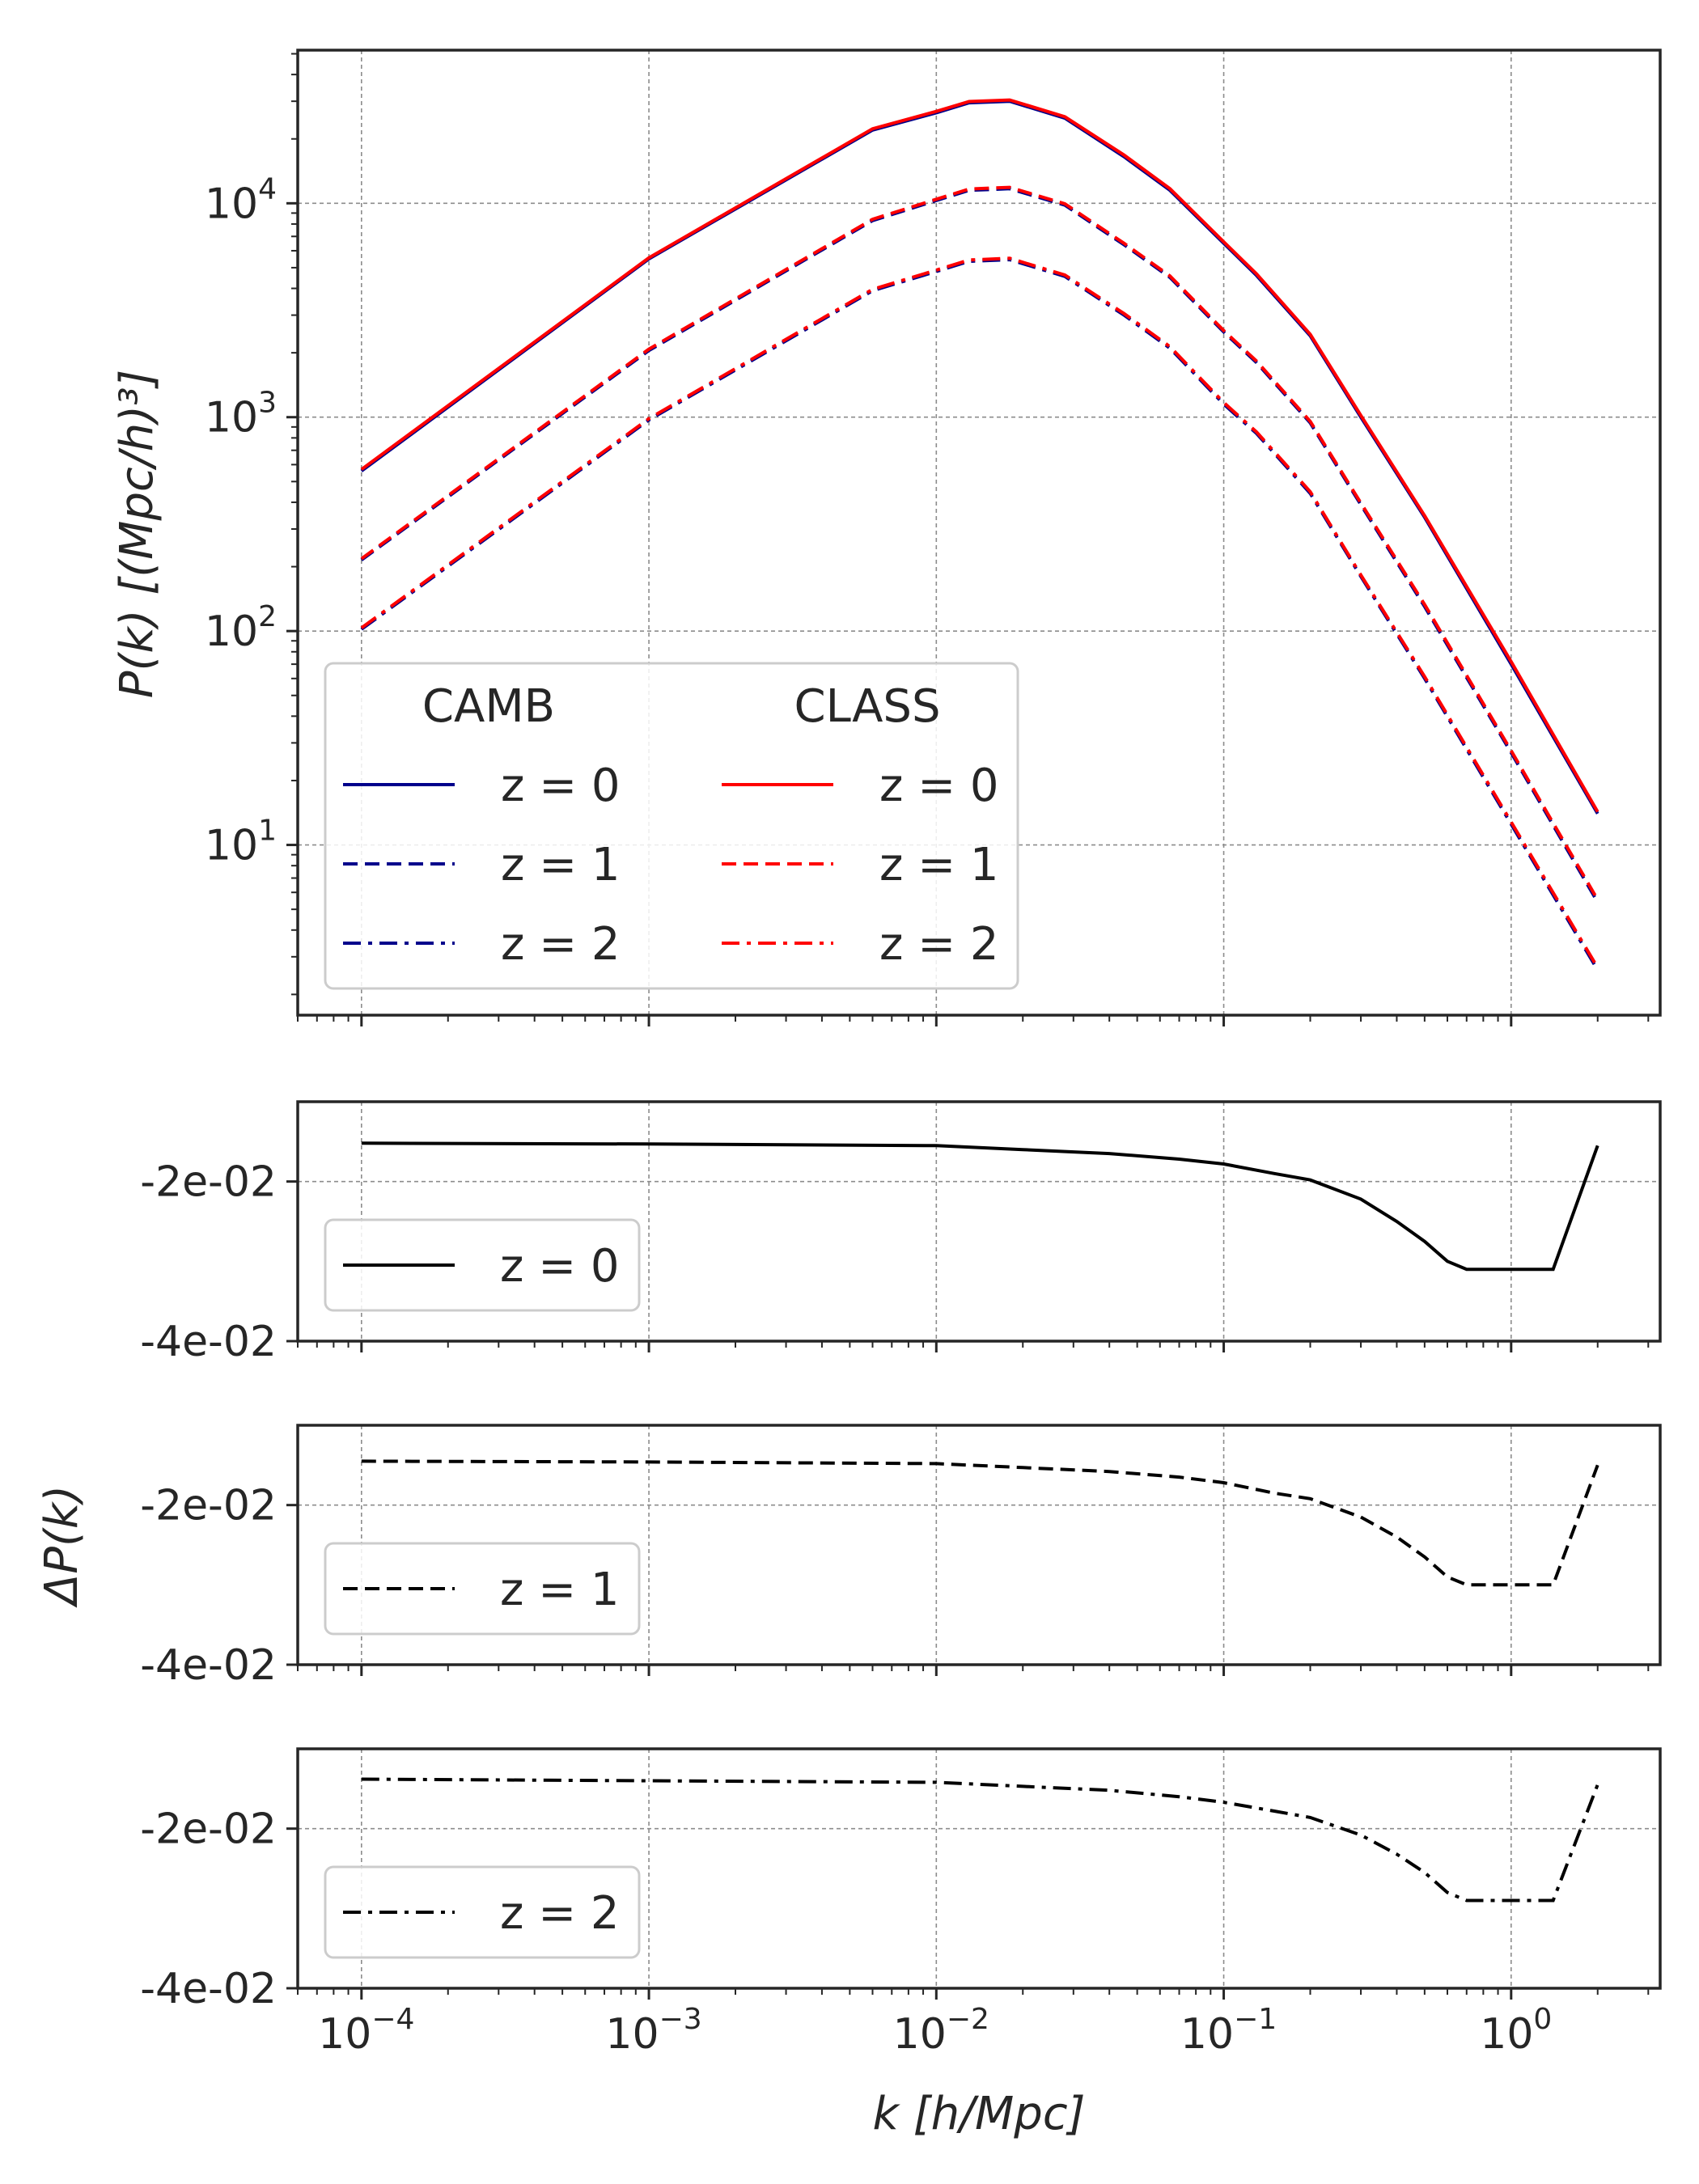  What do you see at coordinates (653, 2031) in the screenshot?
I see `x-tick-label: 10⁻³` at bounding box center [653, 2031].